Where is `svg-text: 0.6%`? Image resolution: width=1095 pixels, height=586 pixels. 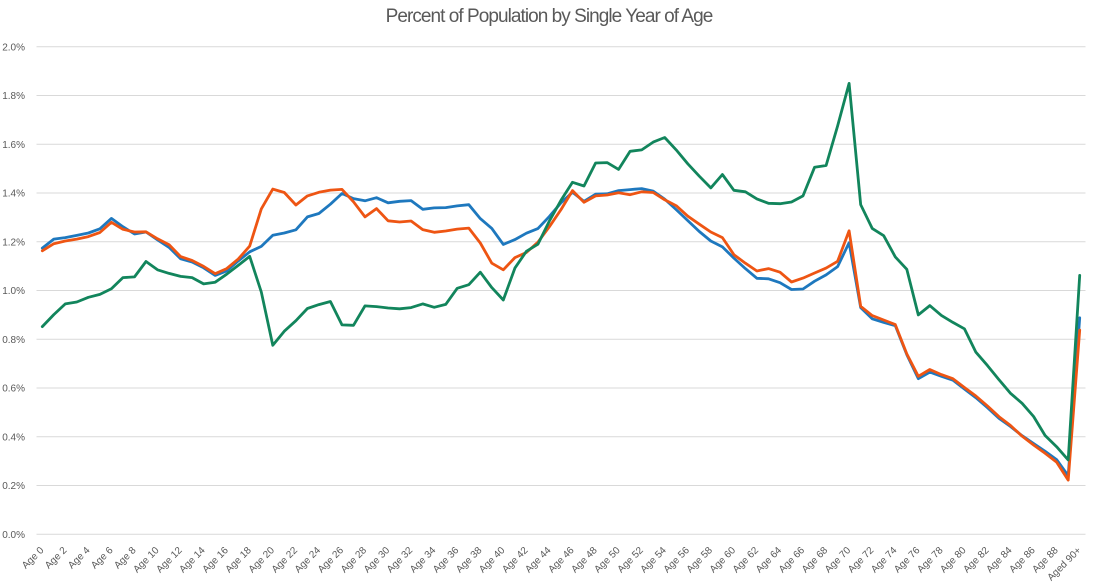
svg-text: 0.6% is located at coordinates (13, 389).